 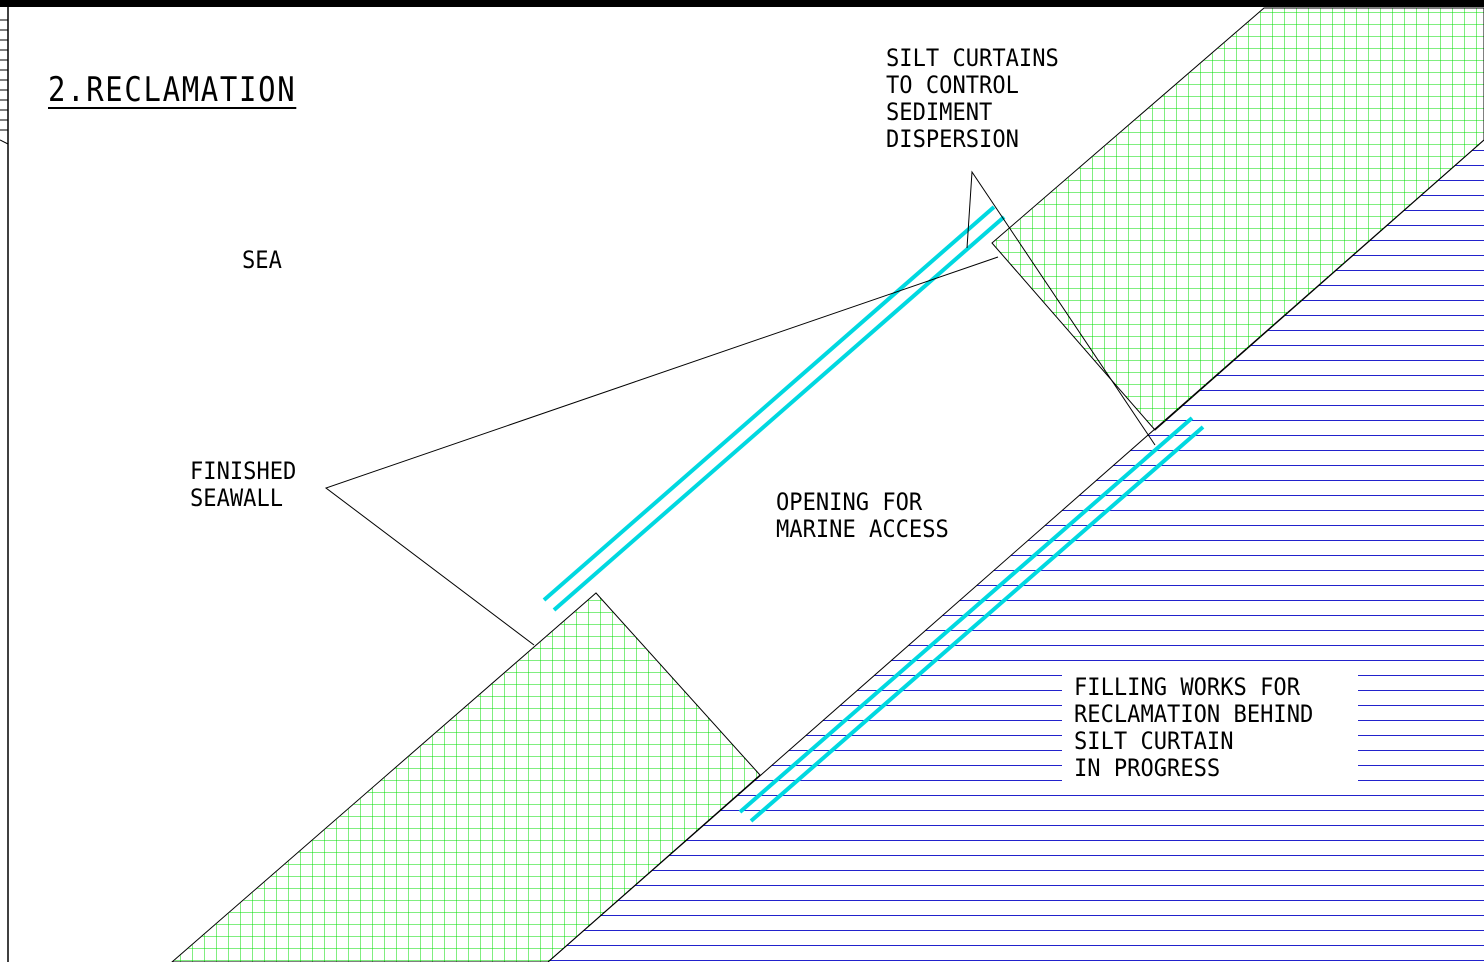 What do you see at coordinates (862, 515) in the screenshot?
I see `marine-access-opening-label: OPENING FOR MARINE ACCESS` at bounding box center [862, 515].